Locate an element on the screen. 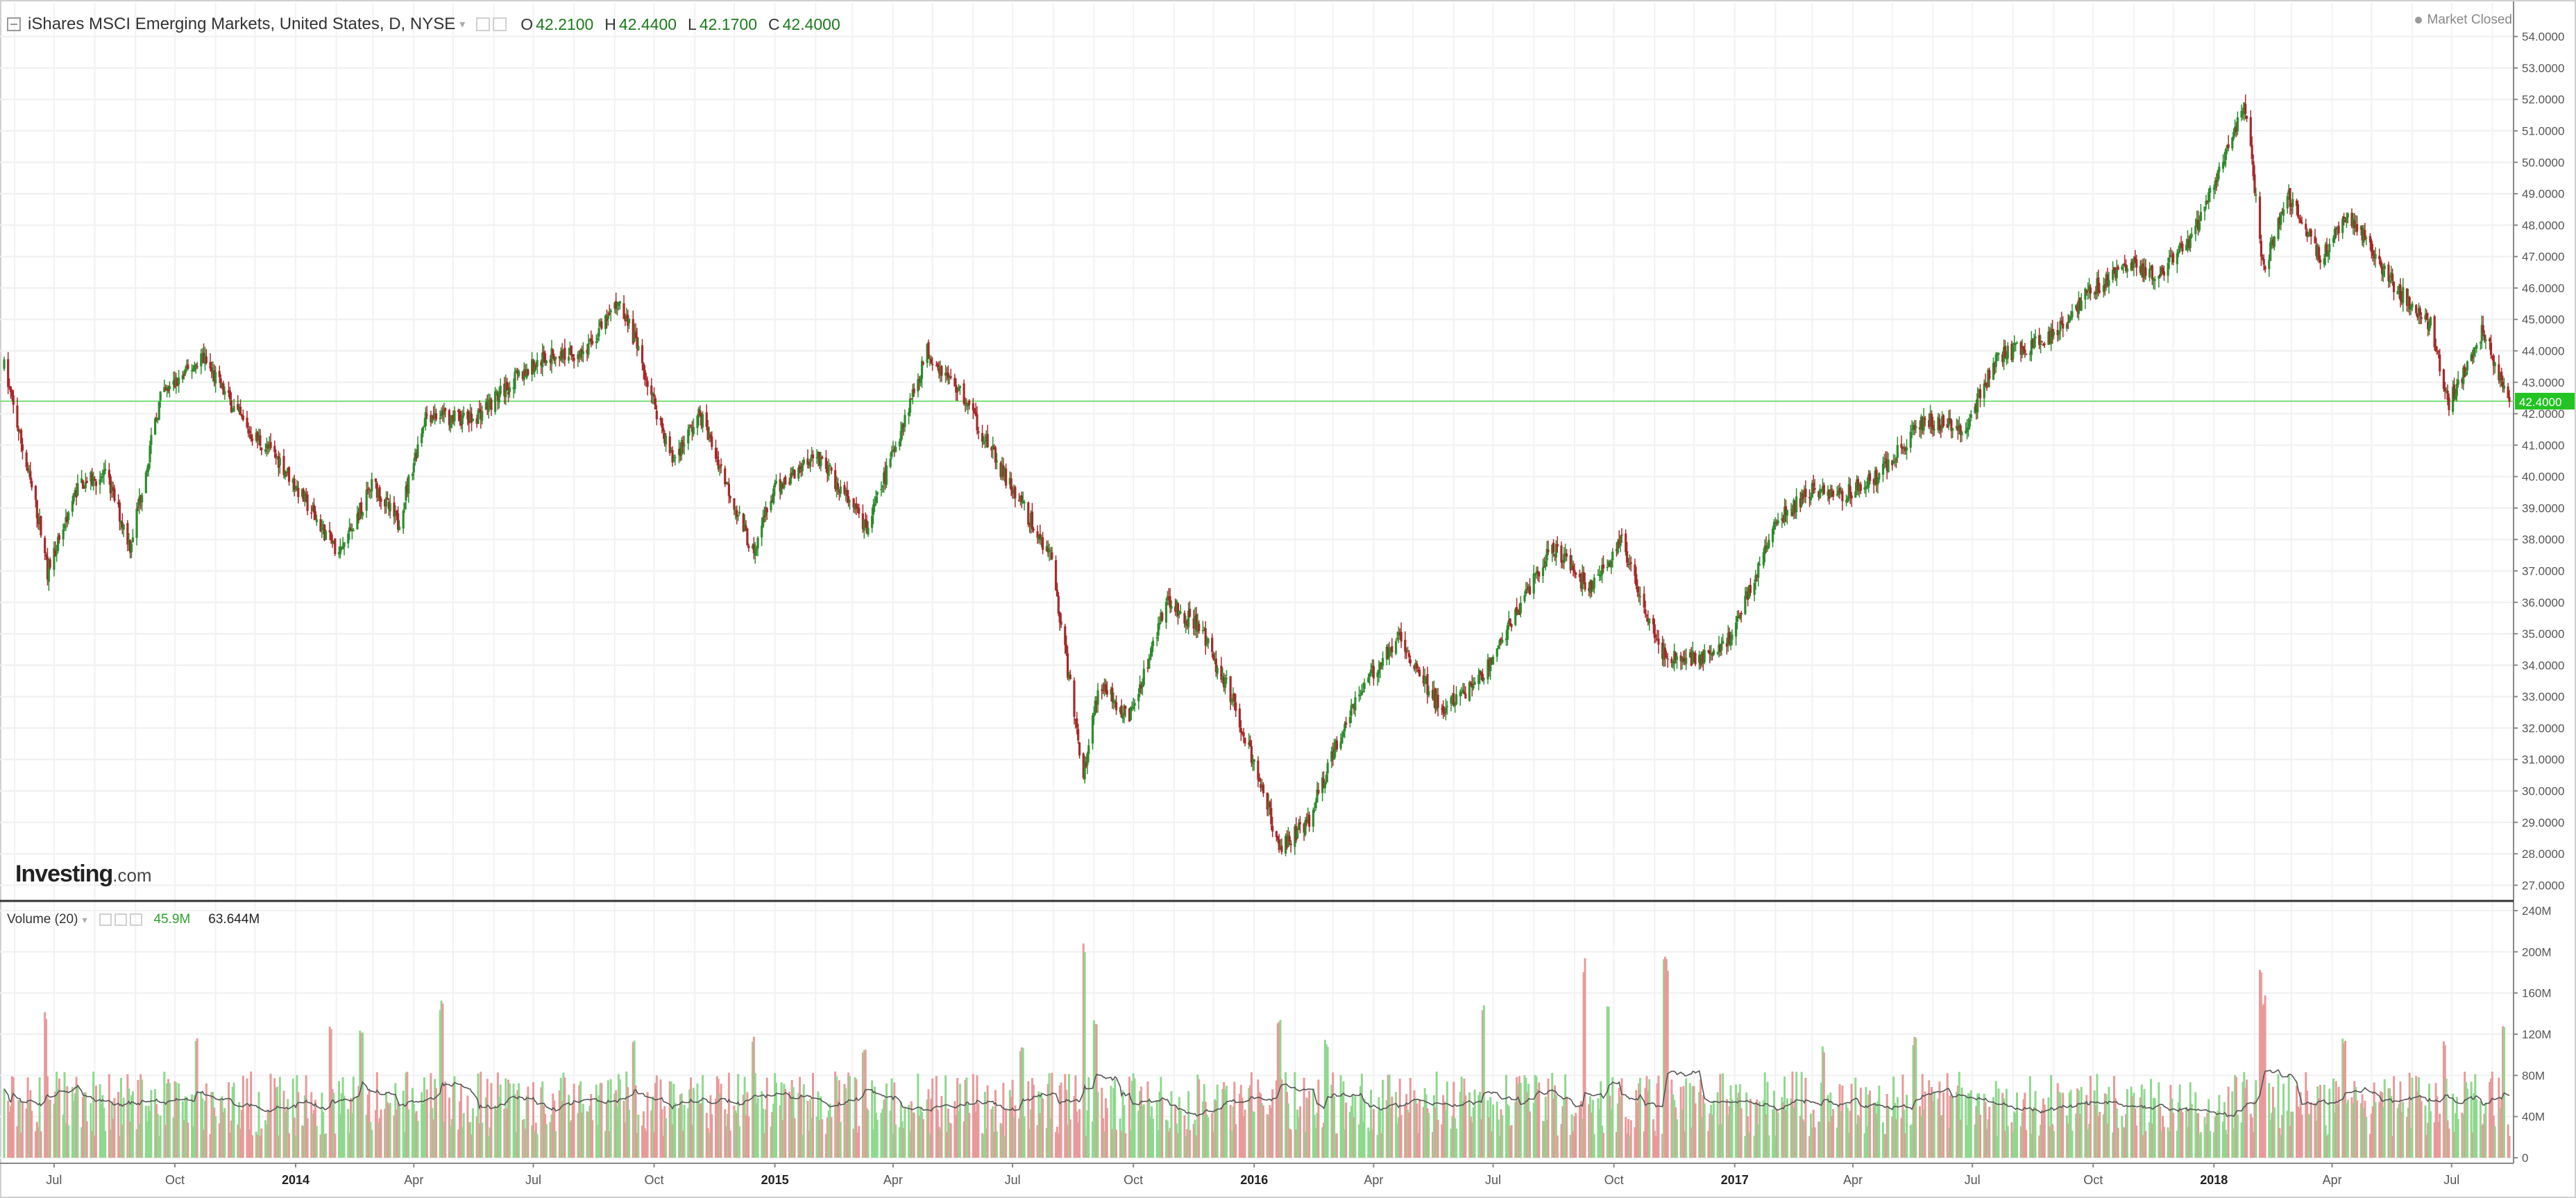 This screenshot has width=2576, height=1198. y-tick-label: 36.0000 is located at coordinates (2543, 602).